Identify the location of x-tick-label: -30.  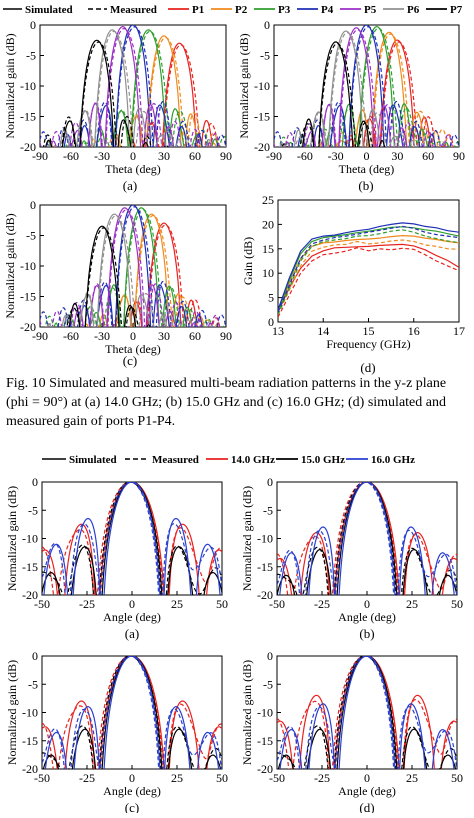
(102, 156).